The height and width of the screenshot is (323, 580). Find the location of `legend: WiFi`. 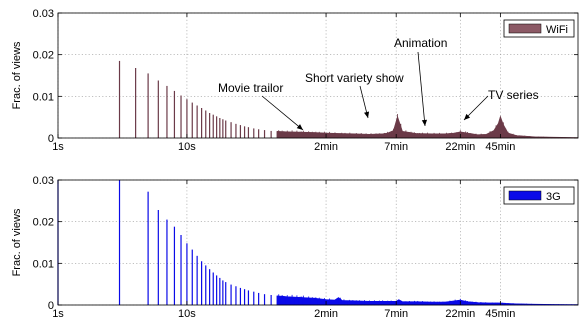

legend: WiFi is located at coordinates (539, 28).